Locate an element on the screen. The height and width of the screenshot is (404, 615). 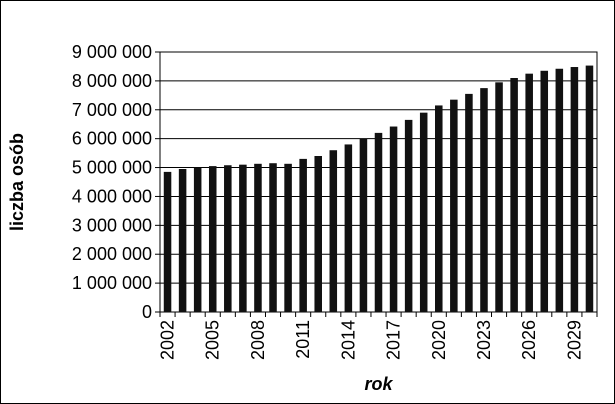
x-tick-label: 2008 is located at coordinates (258, 340).